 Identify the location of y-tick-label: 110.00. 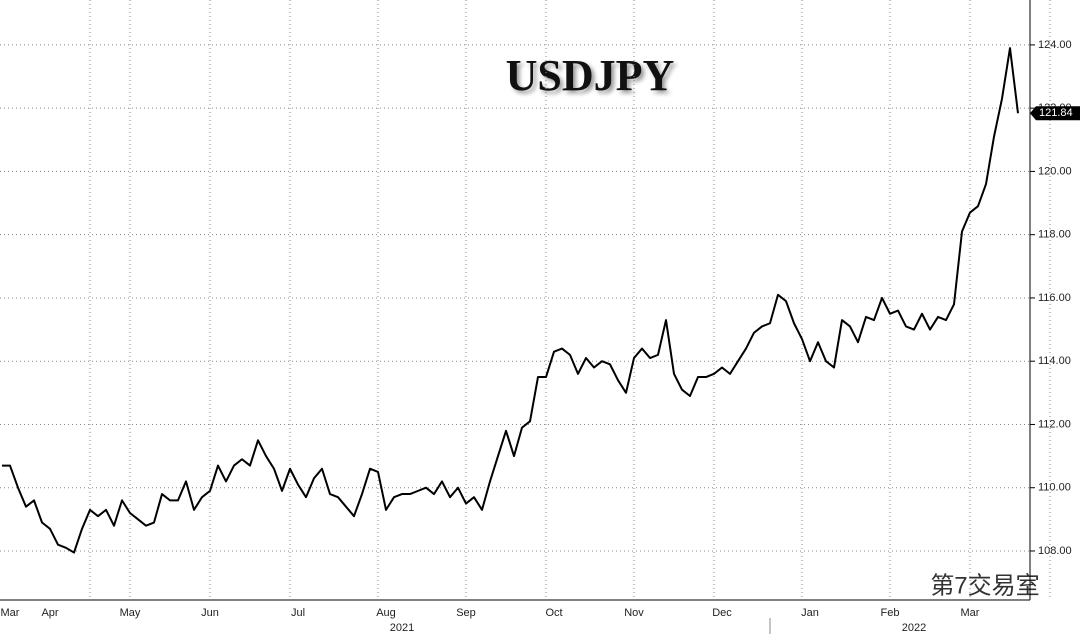
(1054, 488).